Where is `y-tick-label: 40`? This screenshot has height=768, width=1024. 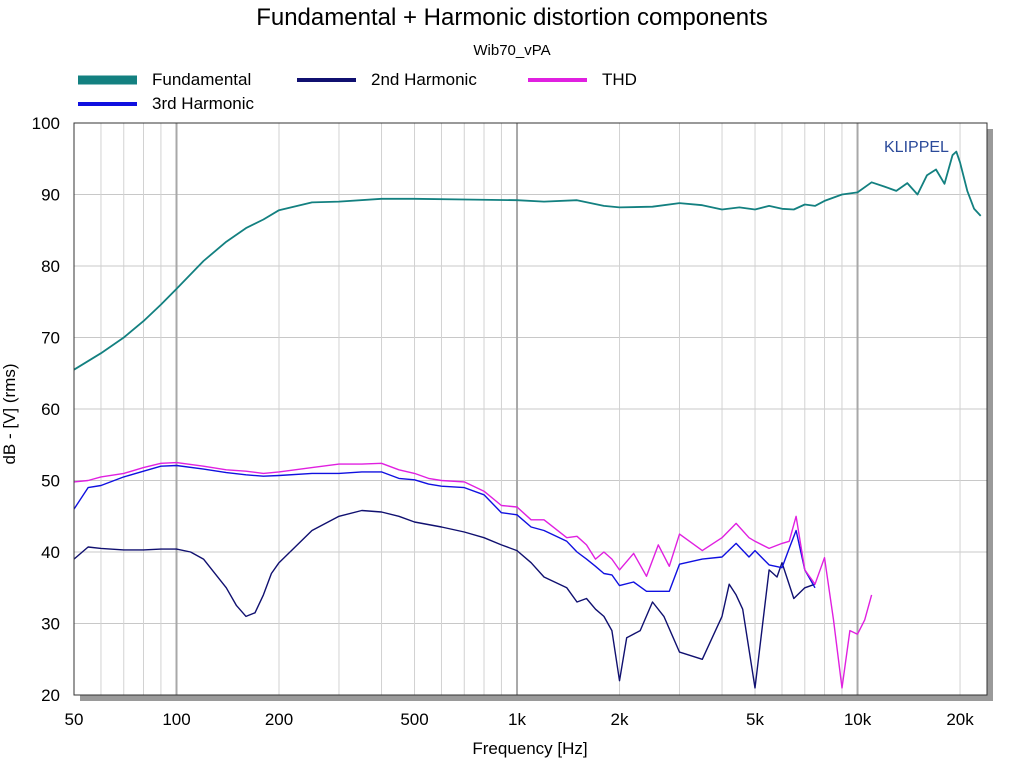
y-tick-label: 40 is located at coordinates (50, 552).